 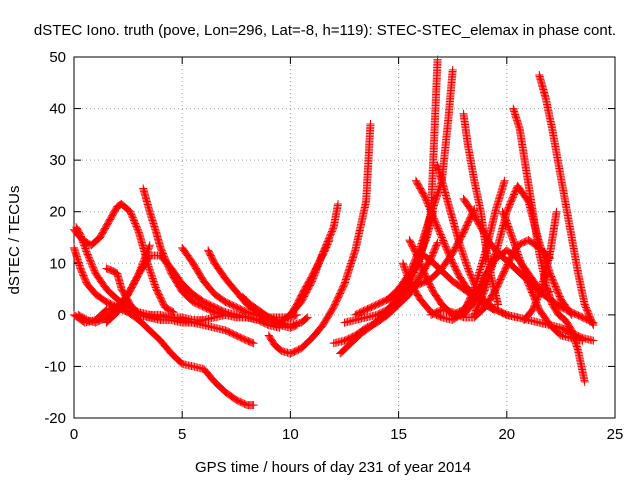 I want to click on y-tick-label: 20, so click(x=57, y=212).